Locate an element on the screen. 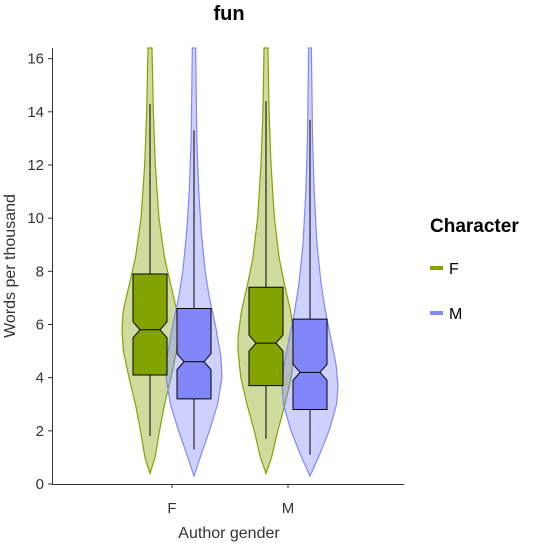 This screenshot has width=534, height=543. y-tick-label: 4 is located at coordinates (40, 378).